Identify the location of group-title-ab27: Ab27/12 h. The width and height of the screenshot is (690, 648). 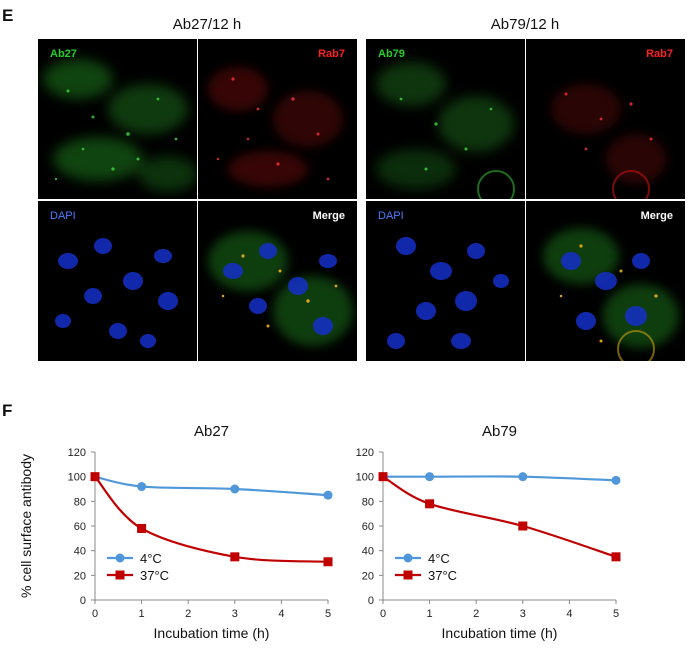
(207, 24).